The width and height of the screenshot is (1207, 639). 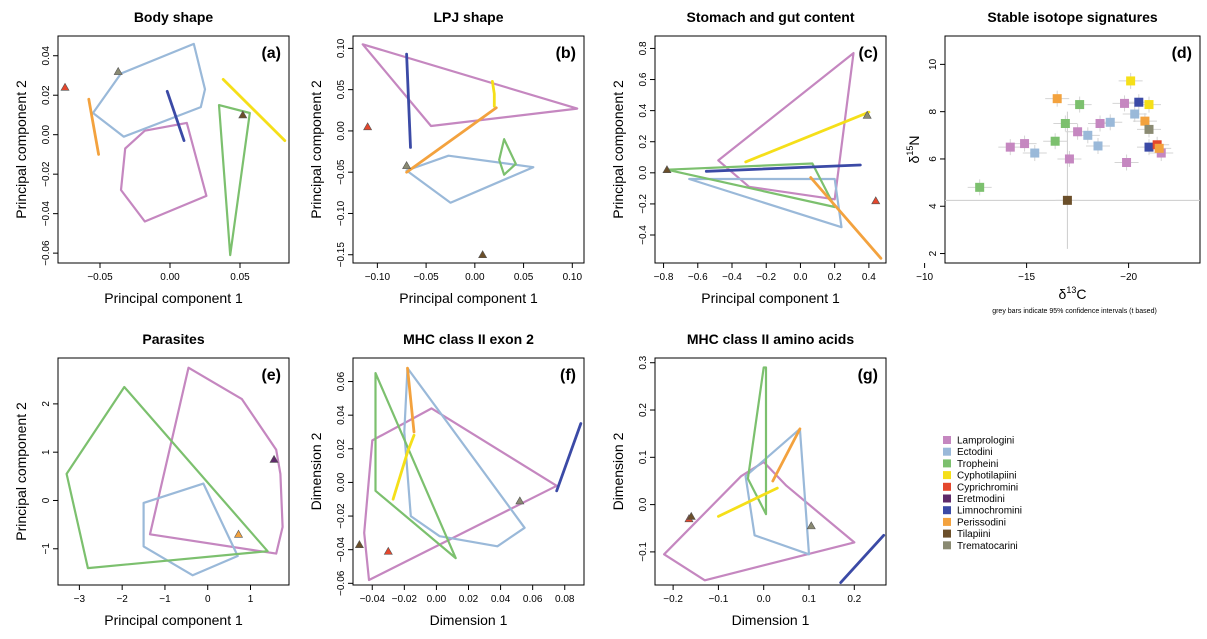 I want to click on y-tick-label: −1, so click(x=46, y=549).